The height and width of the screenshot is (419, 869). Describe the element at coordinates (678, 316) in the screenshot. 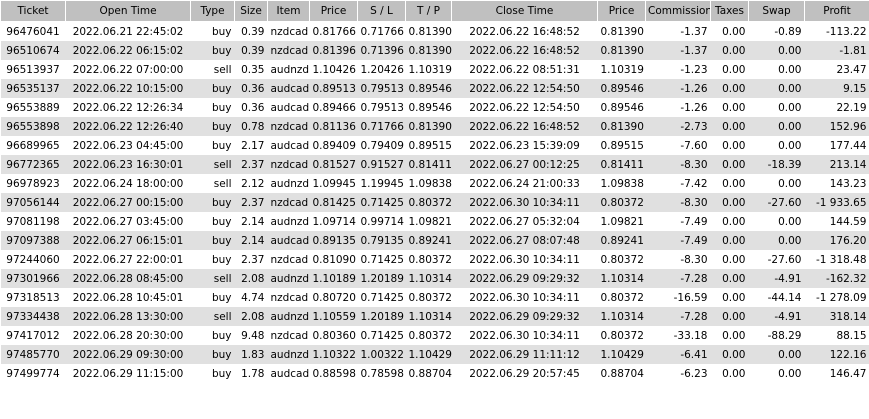

I see `commission-cell: -7.28` at that location.